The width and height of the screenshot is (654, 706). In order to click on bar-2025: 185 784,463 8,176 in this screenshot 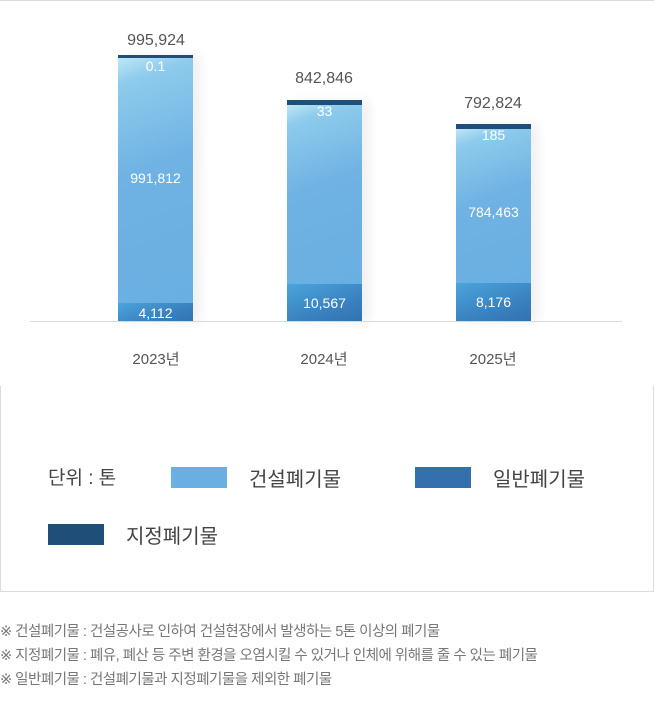, I will do `click(493, 223)`.